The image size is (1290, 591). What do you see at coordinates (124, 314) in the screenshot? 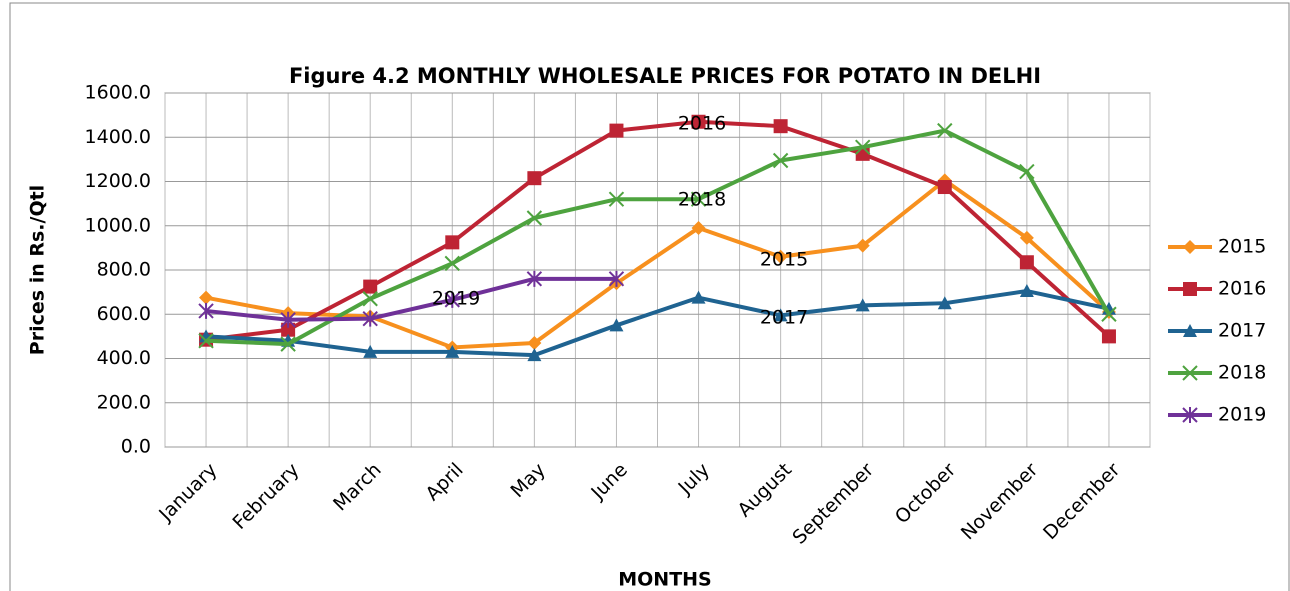
I see `y-tick-label: 600.0` at bounding box center [124, 314].